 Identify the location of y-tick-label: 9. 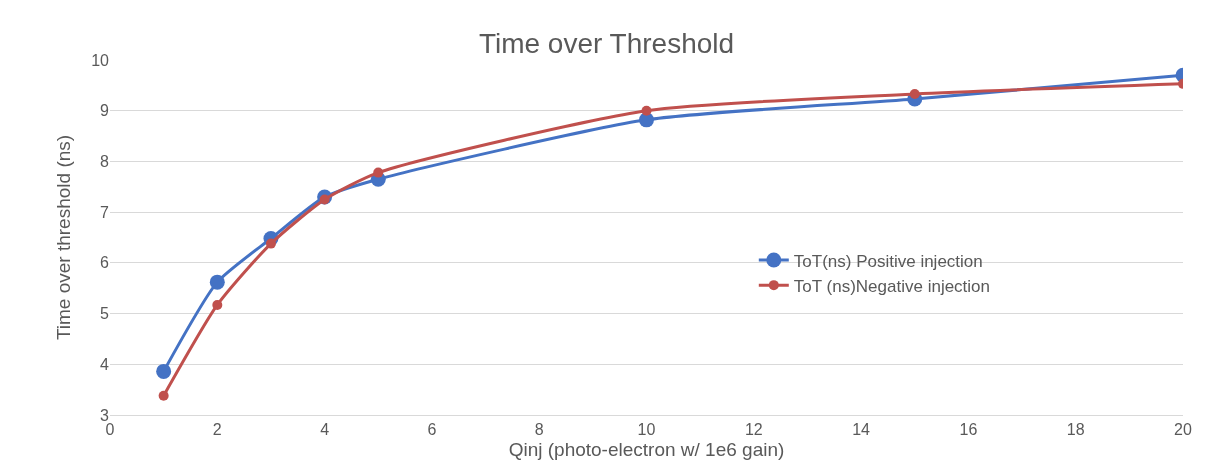
(105, 111).